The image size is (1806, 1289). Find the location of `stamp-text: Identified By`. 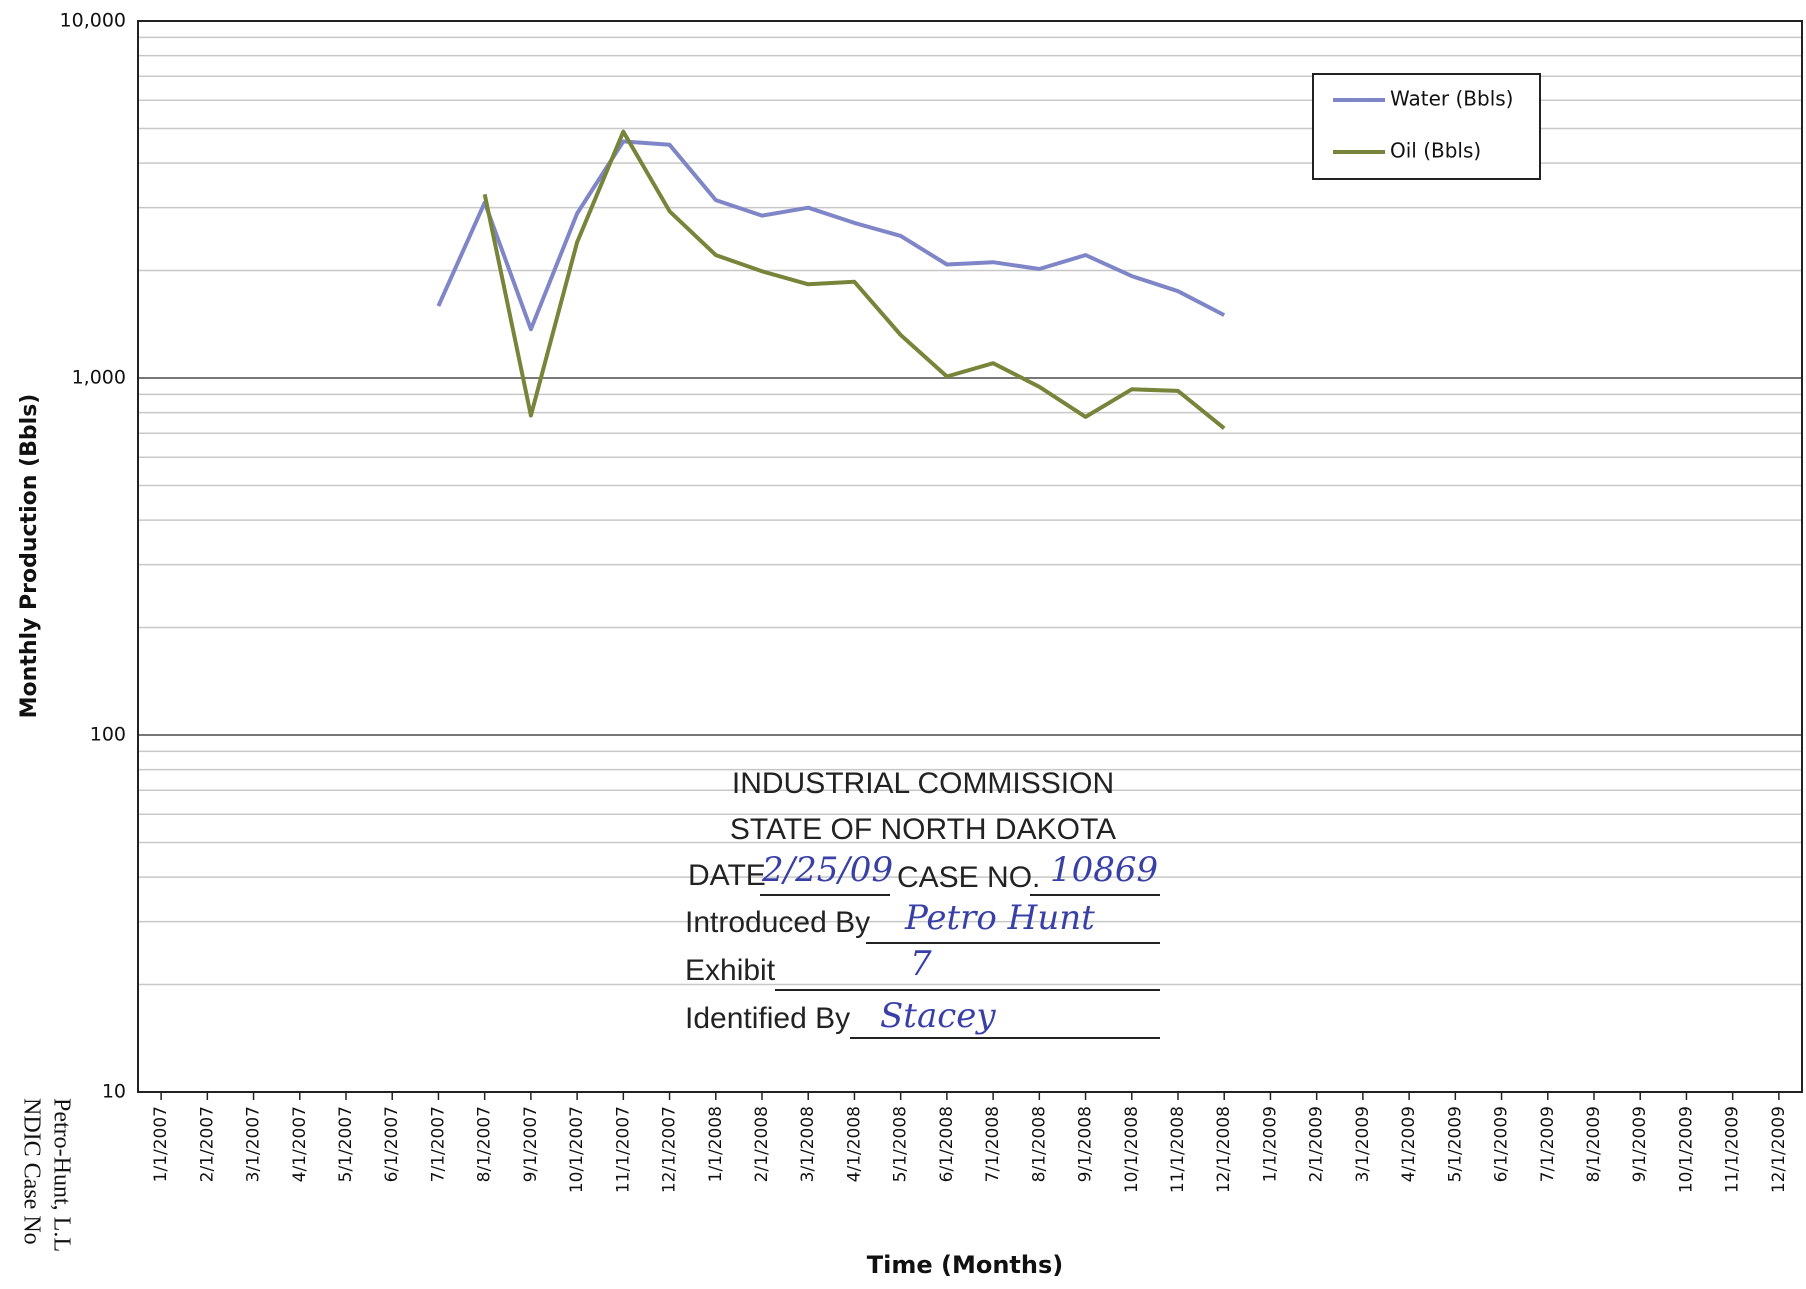

stamp-text: Identified By is located at coordinates (767, 1018).